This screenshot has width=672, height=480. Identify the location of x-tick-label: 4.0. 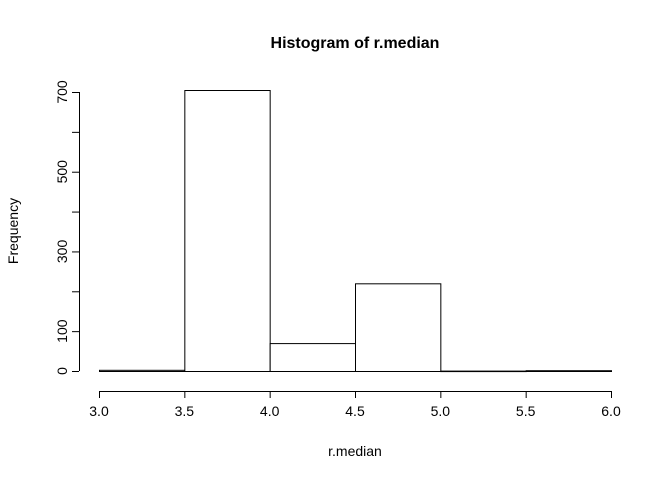
(270, 411).